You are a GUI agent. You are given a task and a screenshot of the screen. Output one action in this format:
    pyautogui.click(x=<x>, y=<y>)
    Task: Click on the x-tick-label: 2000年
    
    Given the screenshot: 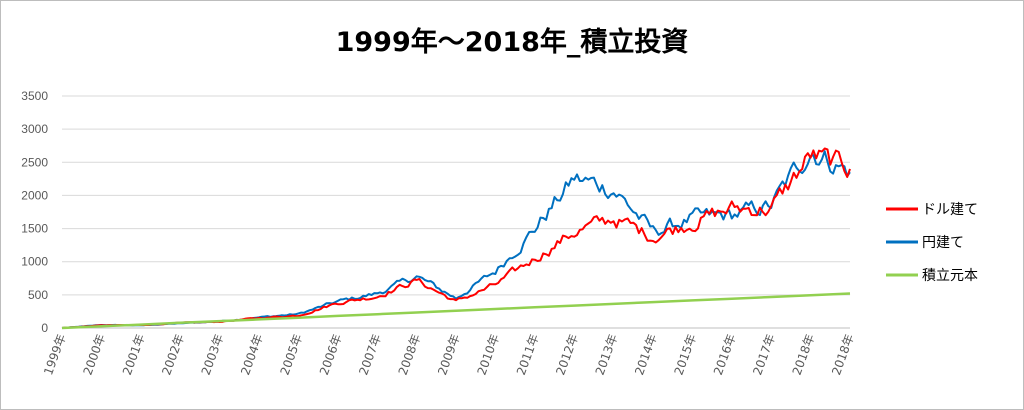 What is the action you would take?
    pyautogui.click(x=95, y=354)
    